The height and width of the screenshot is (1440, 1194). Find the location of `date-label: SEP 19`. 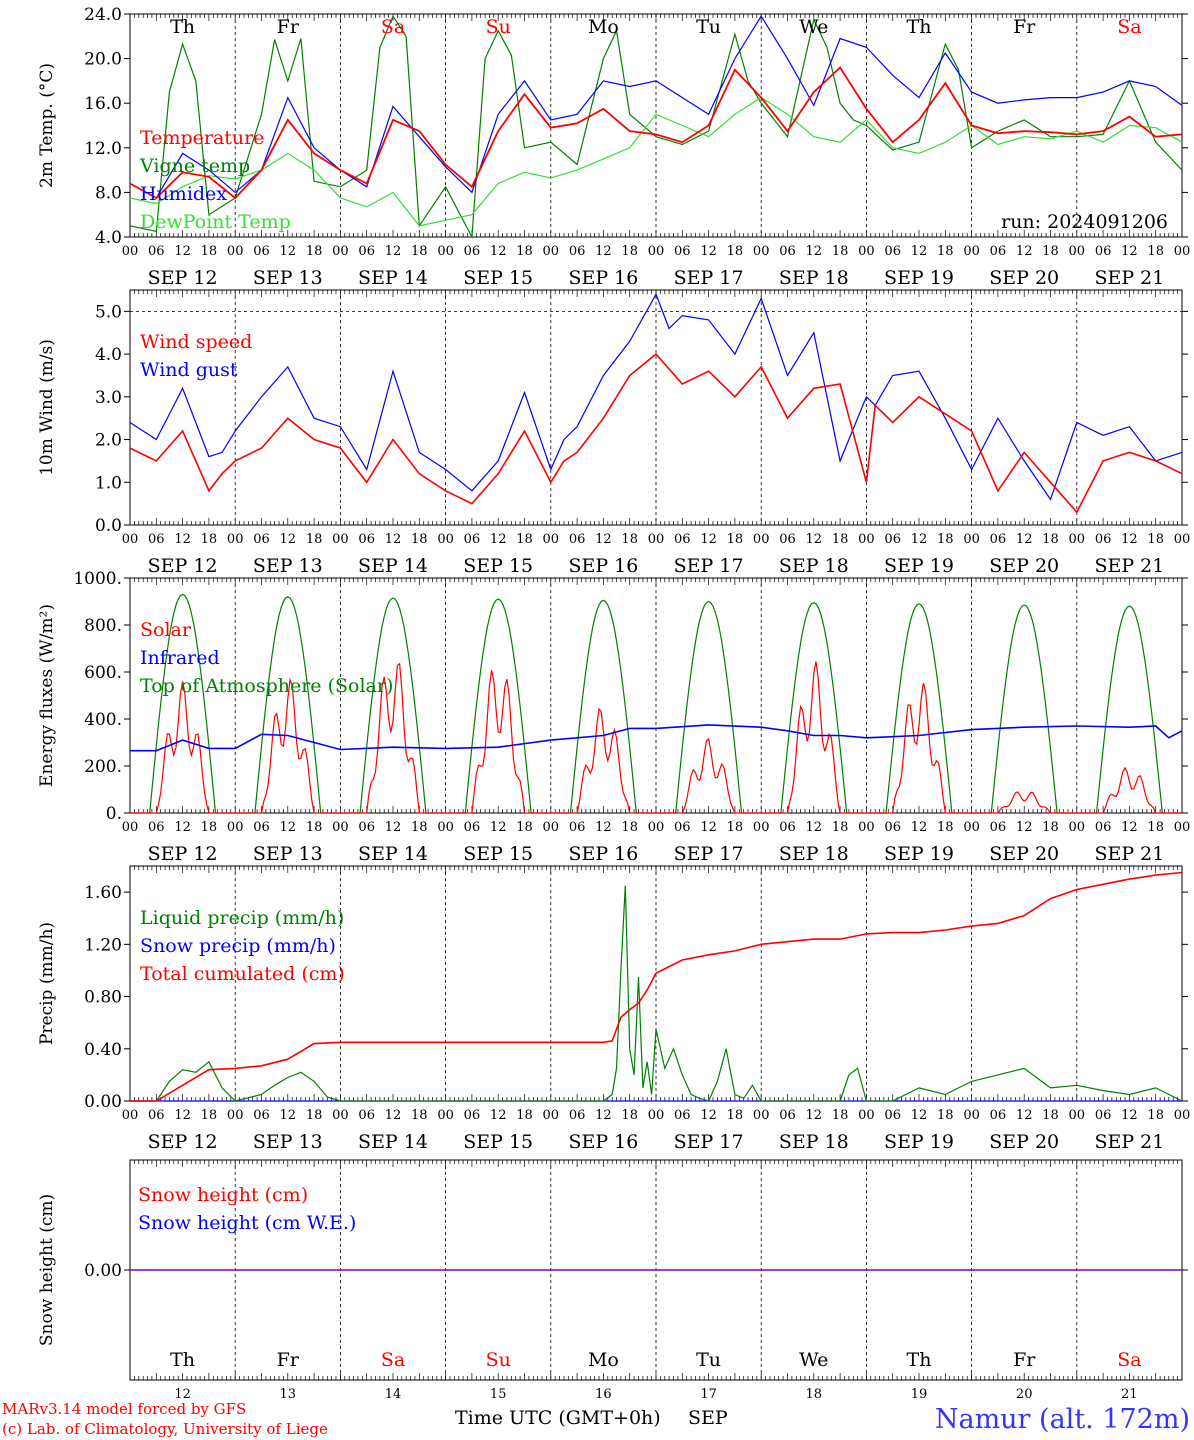

date-label: SEP 19 is located at coordinates (919, 566).